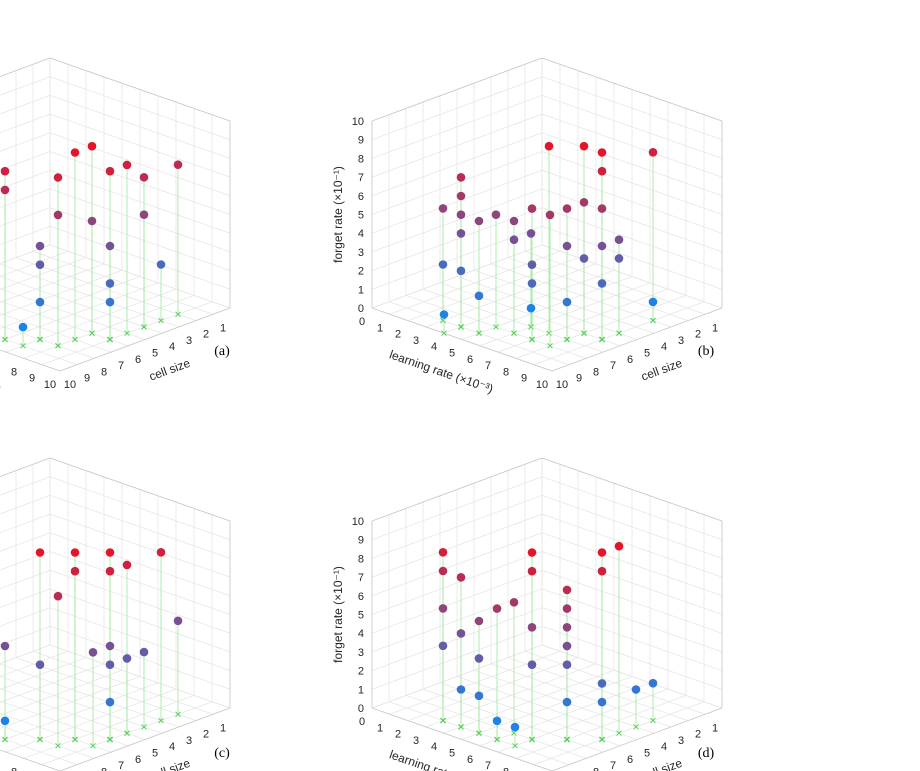  What do you see at coordinates (70, 385) in the screenshot?
I see `y-tick-label: 10` at bounding box center [70, 385].